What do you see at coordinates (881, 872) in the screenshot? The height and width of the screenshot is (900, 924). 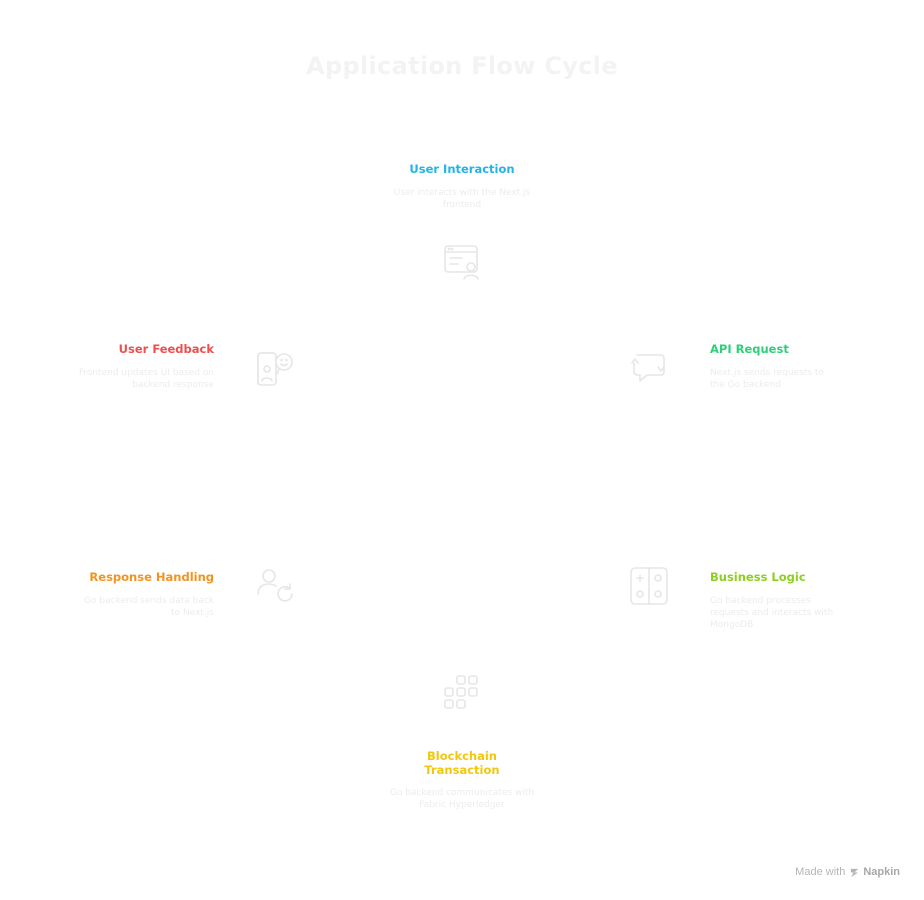 I see `napkin-brand-label: Napkin` at bounding box center [881, 872].